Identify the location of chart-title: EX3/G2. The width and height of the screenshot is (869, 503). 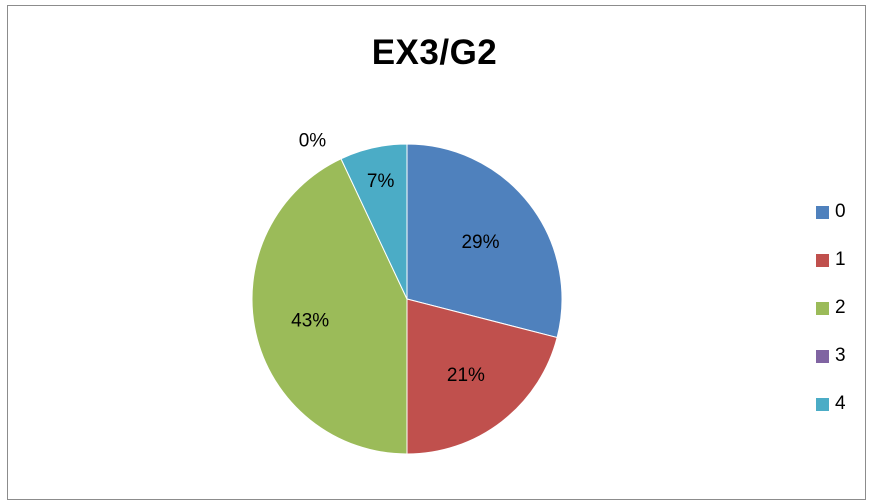
(434, 52).